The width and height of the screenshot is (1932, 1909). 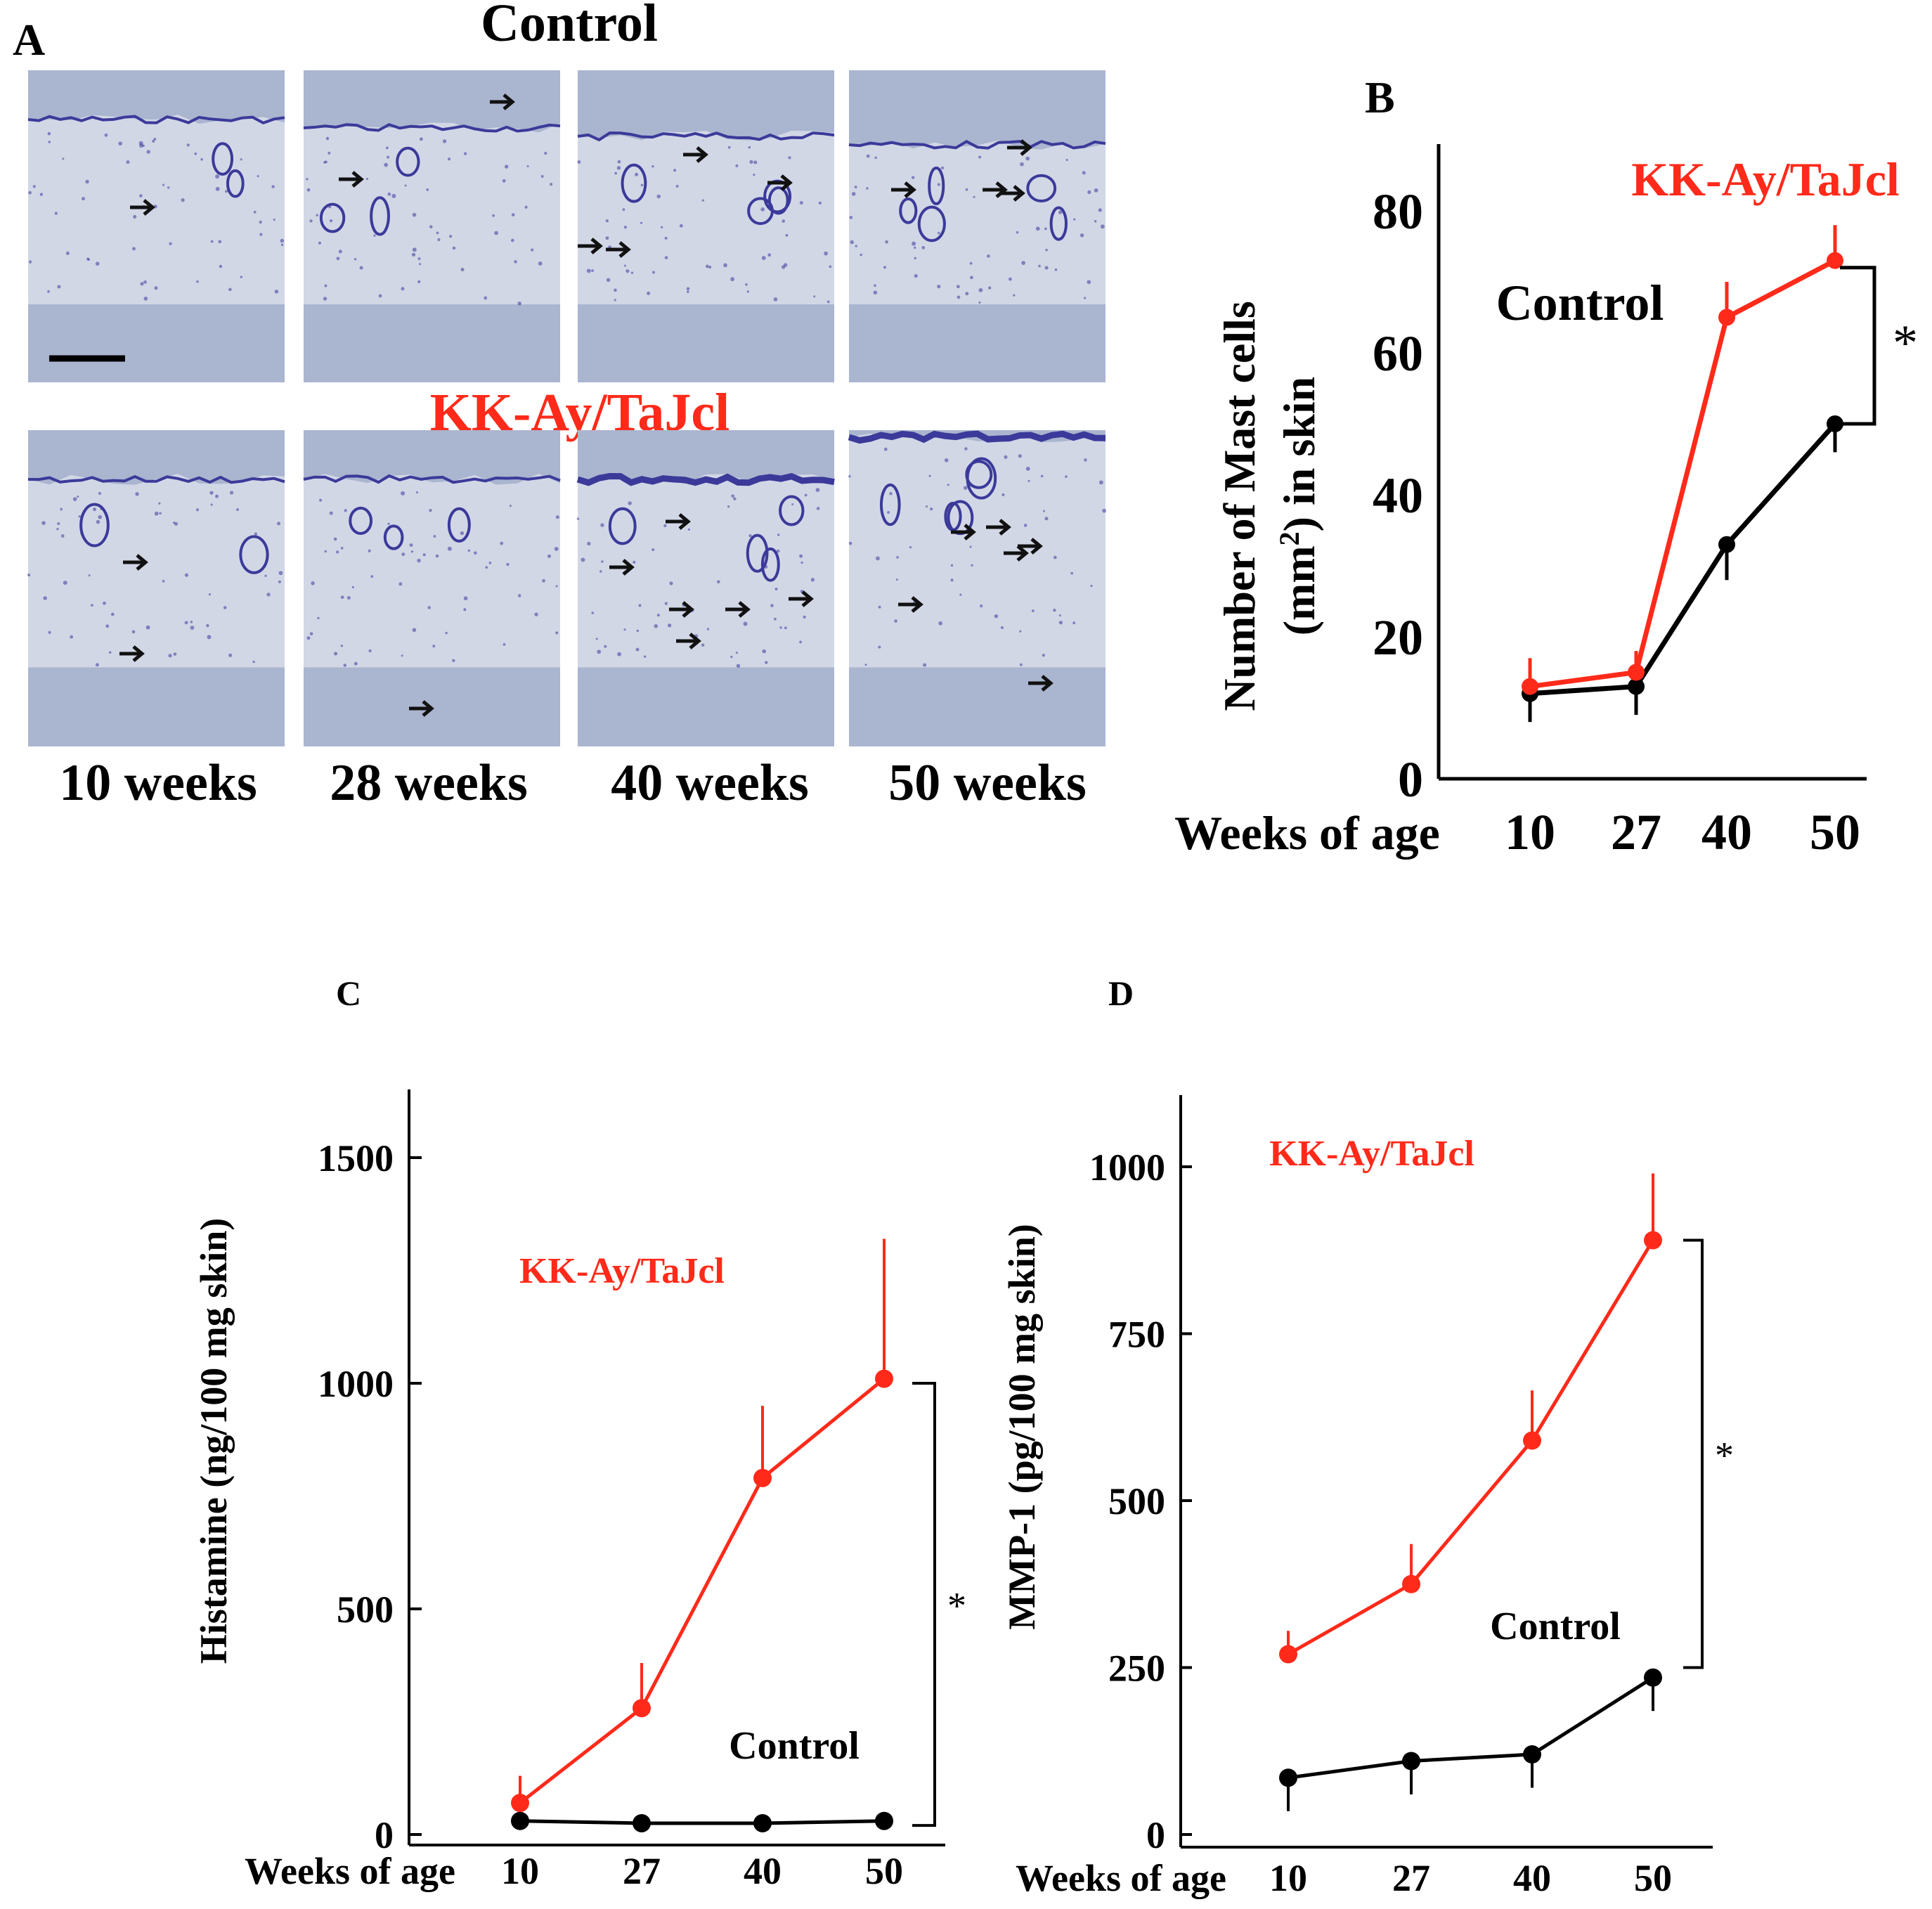 What do you see at coordinates (1398, 495) in the screenshot?
I see `y-tick-label: 40` at bounding box center [1398, 495].